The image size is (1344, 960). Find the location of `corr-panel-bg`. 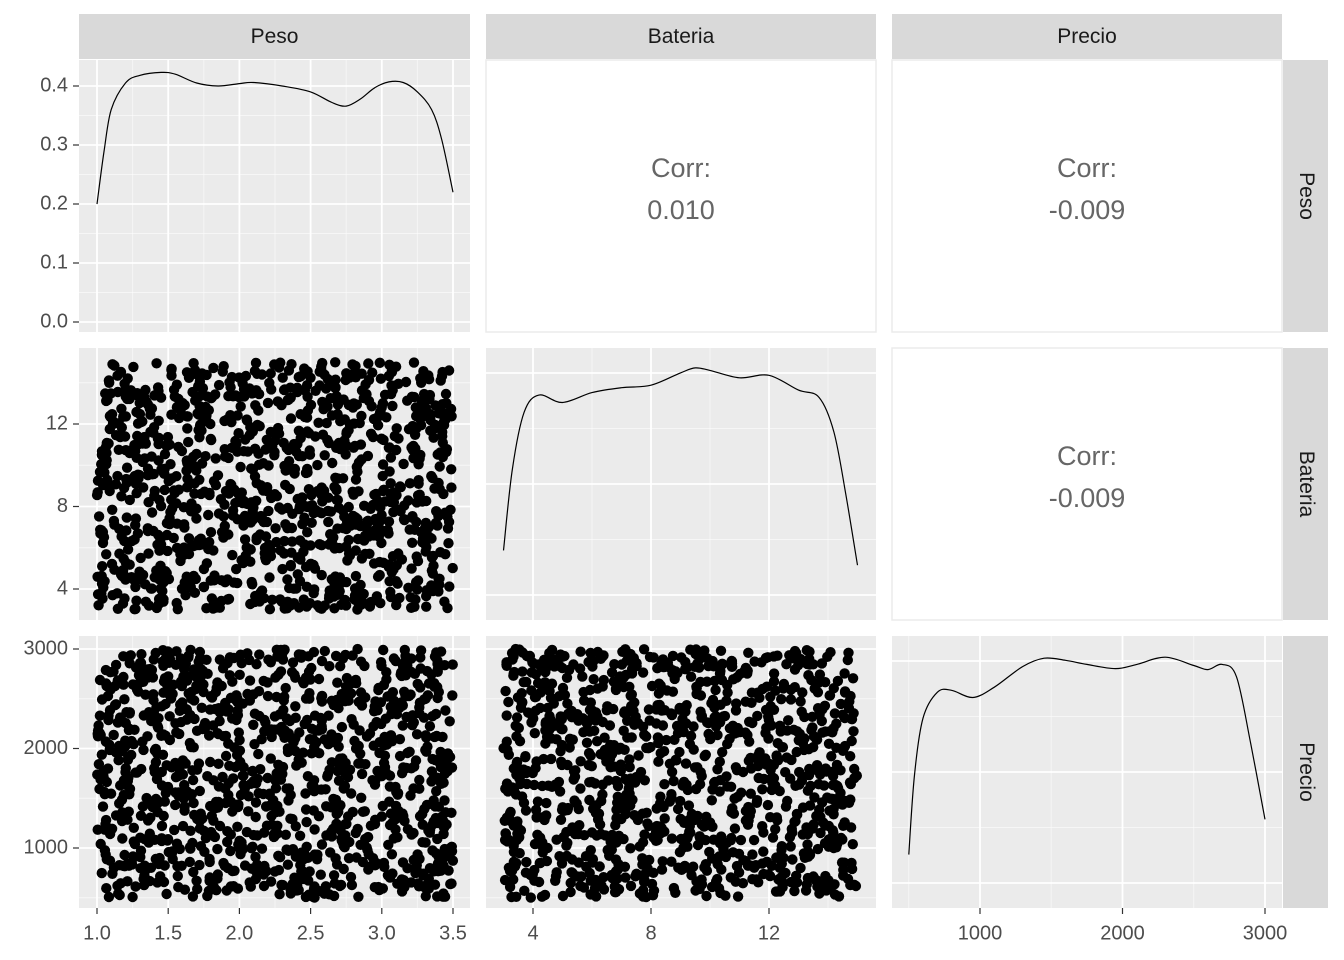

corr-panel-bg is located at coordinates (1087, 196).